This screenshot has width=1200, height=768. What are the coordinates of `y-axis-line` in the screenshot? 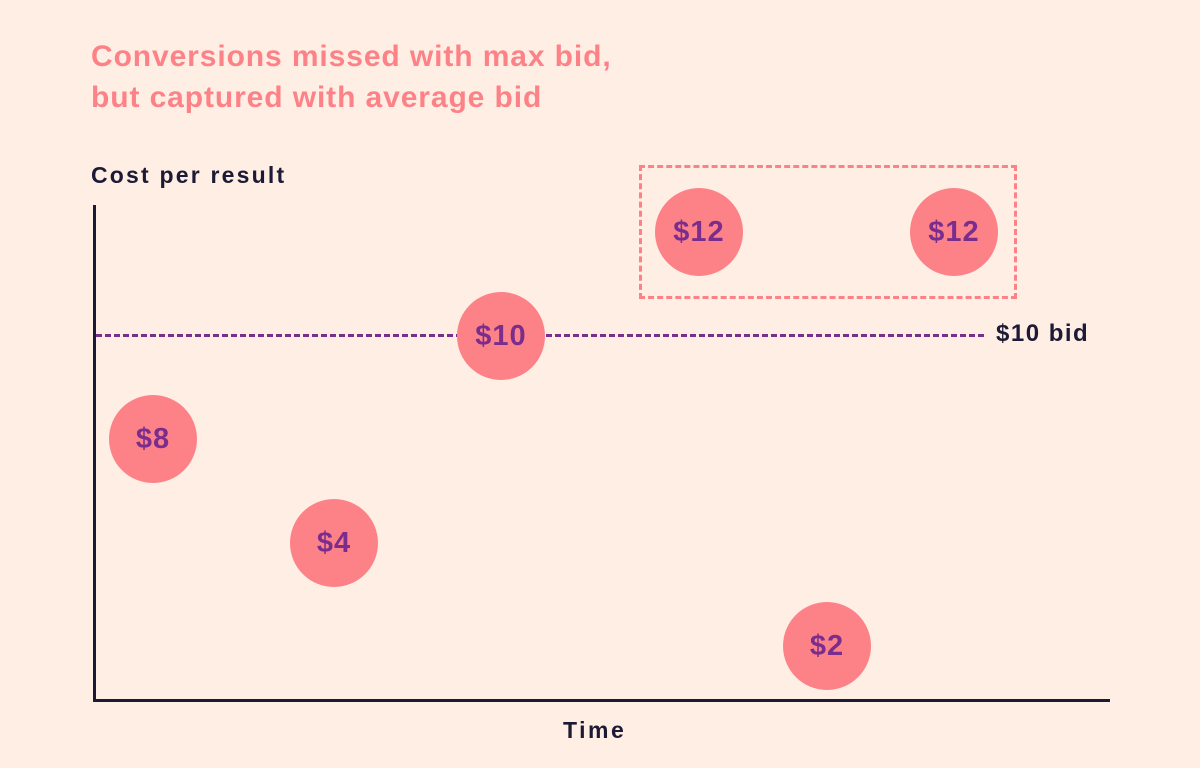 It's located at (94, 453).